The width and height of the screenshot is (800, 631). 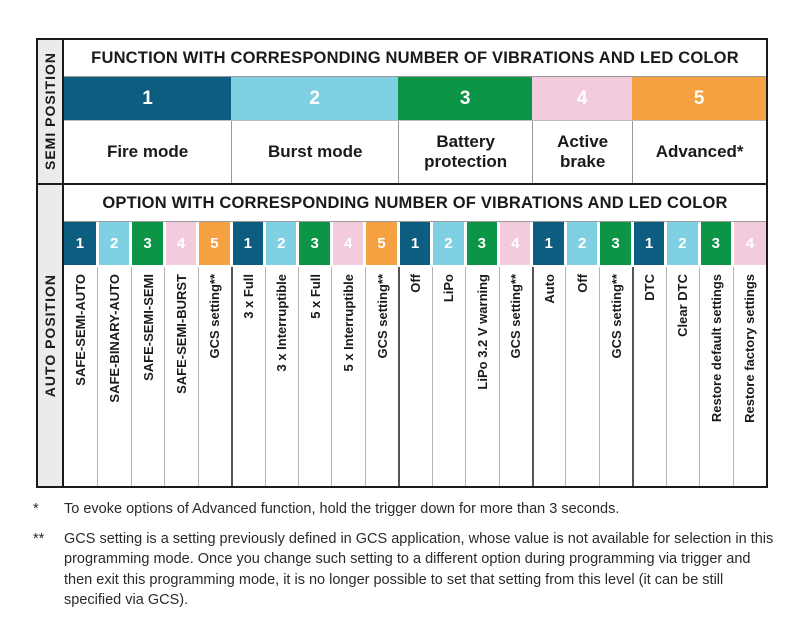 What do you see at coordinates (699, 152) in the screenshot?
I see `function-name-cell: Advanced*` at bounding box center [699, 152].